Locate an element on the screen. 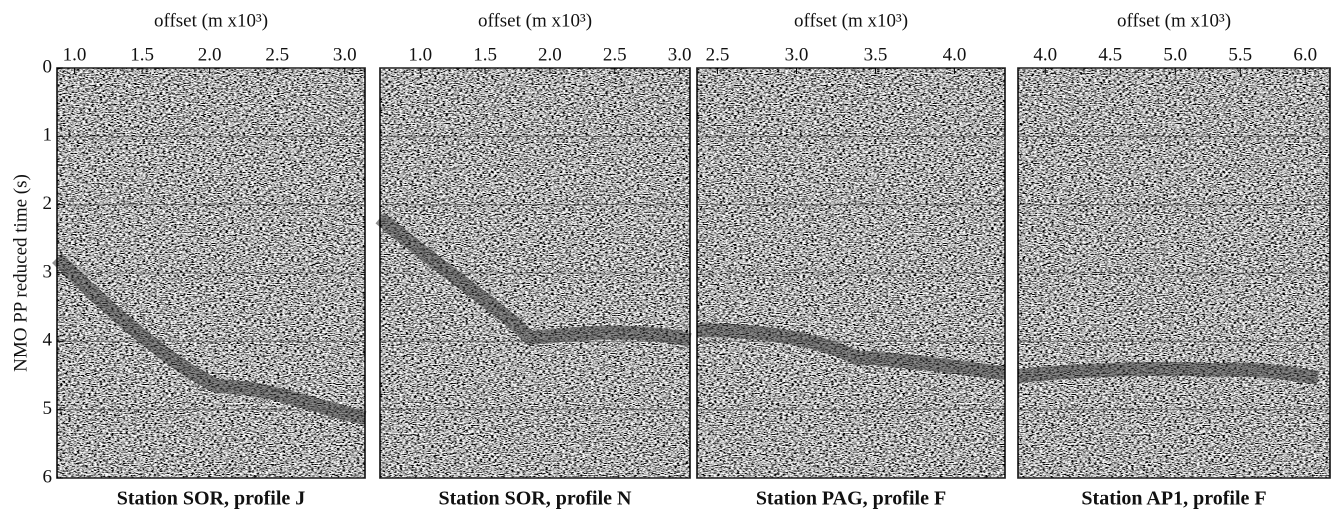 The width and height of the screenshot is (1340, 520). y-axis-label: NMO PP reduced time (s) is located at coordinates (20, 273).